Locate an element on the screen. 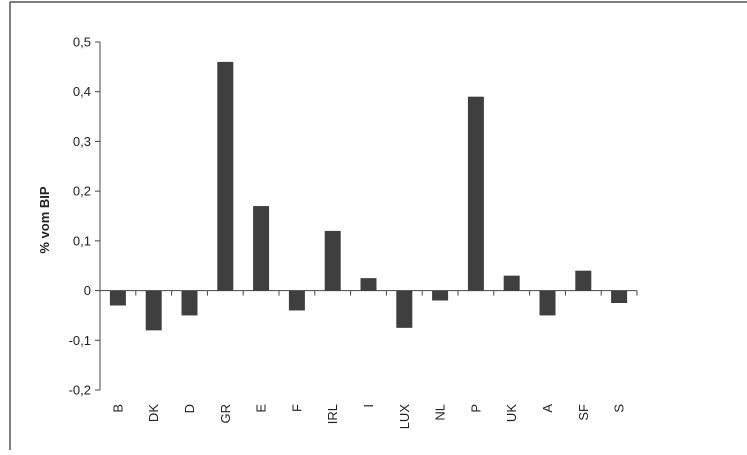  bar-s is located at coordinates (619, 296).